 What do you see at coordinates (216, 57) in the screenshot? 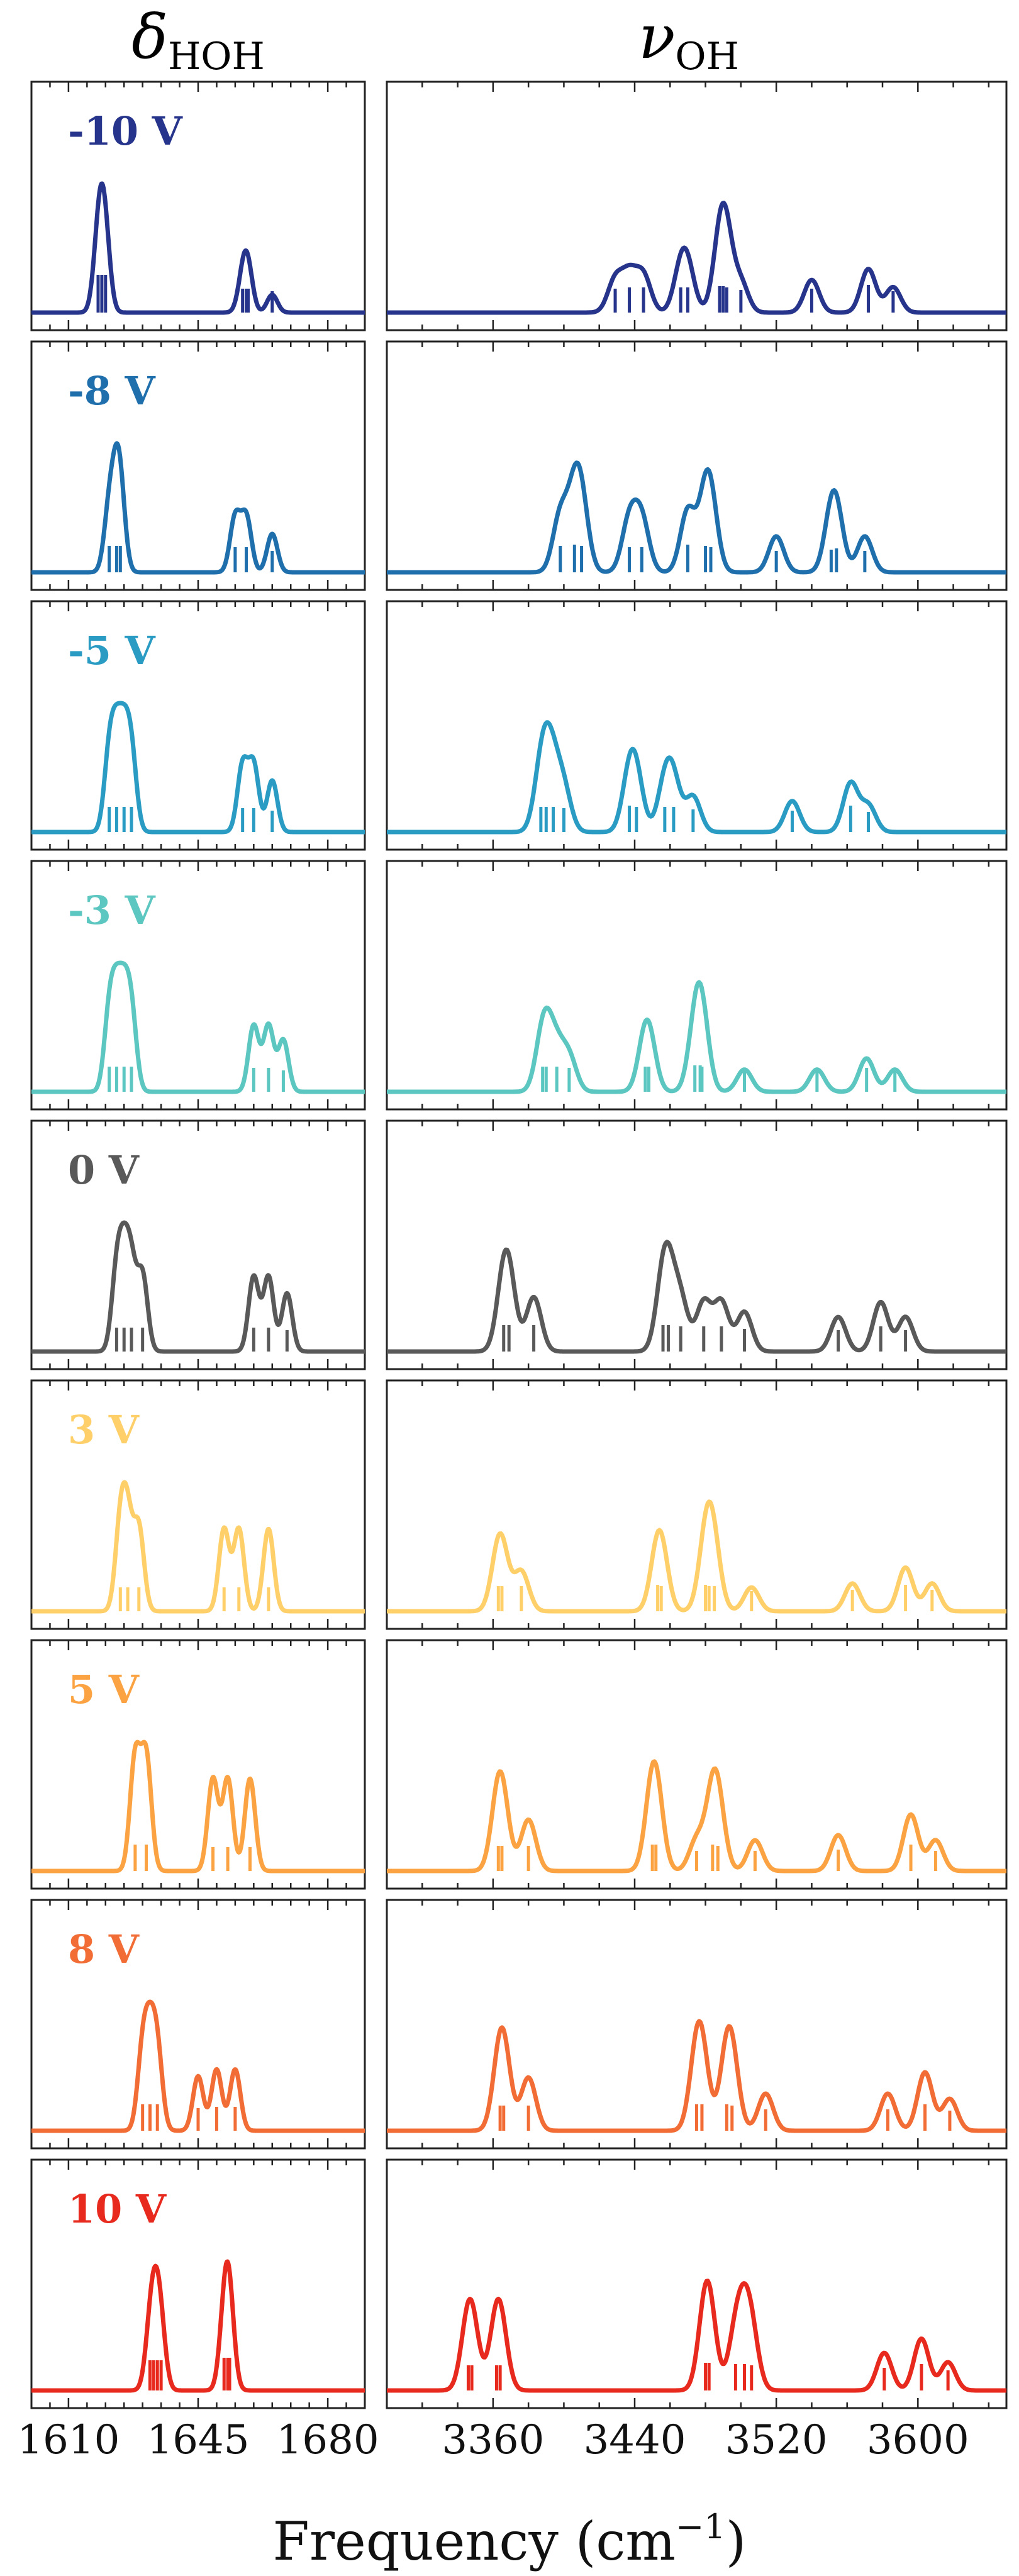
I see `bend-title-subscript: HOH` at bounding box center [216, 57].